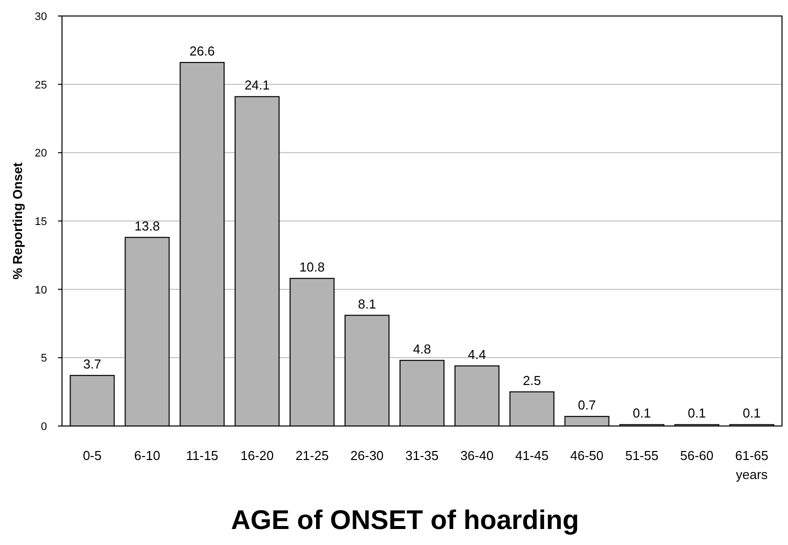 This screenshot has width=788, height=545. What do you see at coordinates (367, 304) in the screenshot?
I see `data-label: 8.1` at bounding box center [367, 304].